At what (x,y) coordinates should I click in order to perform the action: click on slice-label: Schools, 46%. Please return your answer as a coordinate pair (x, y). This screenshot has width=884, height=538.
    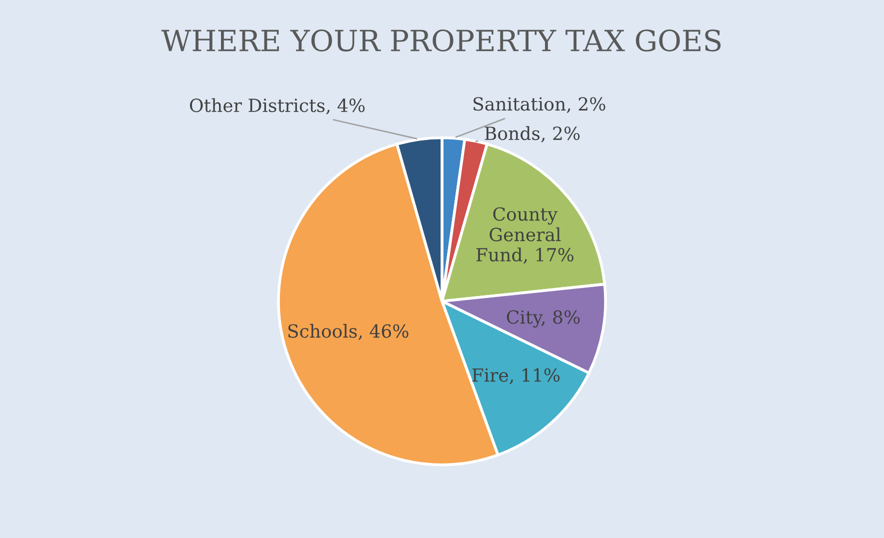
    Looking at the image, I should click on (348, 332).